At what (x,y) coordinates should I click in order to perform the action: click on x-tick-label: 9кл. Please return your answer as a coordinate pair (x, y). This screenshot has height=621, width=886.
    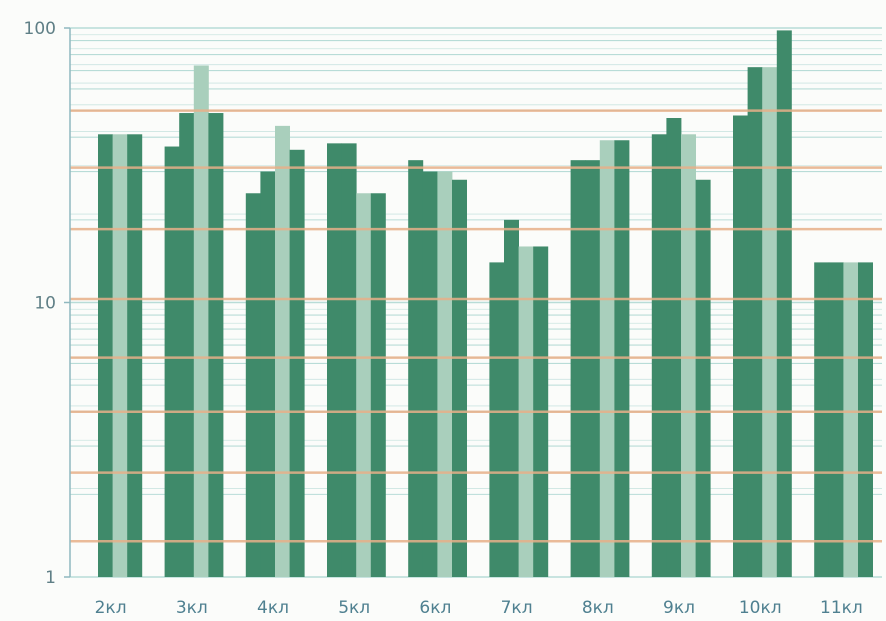
    Looking at the image, I should click on (679, 608).